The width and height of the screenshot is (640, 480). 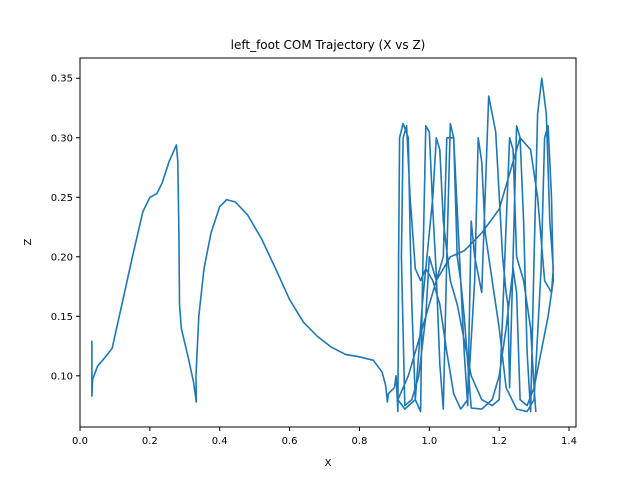 What do you see at coordinates (328, 463) in the screenshot?
I see `x-axis-label: X` at bounding box center [328, 463].